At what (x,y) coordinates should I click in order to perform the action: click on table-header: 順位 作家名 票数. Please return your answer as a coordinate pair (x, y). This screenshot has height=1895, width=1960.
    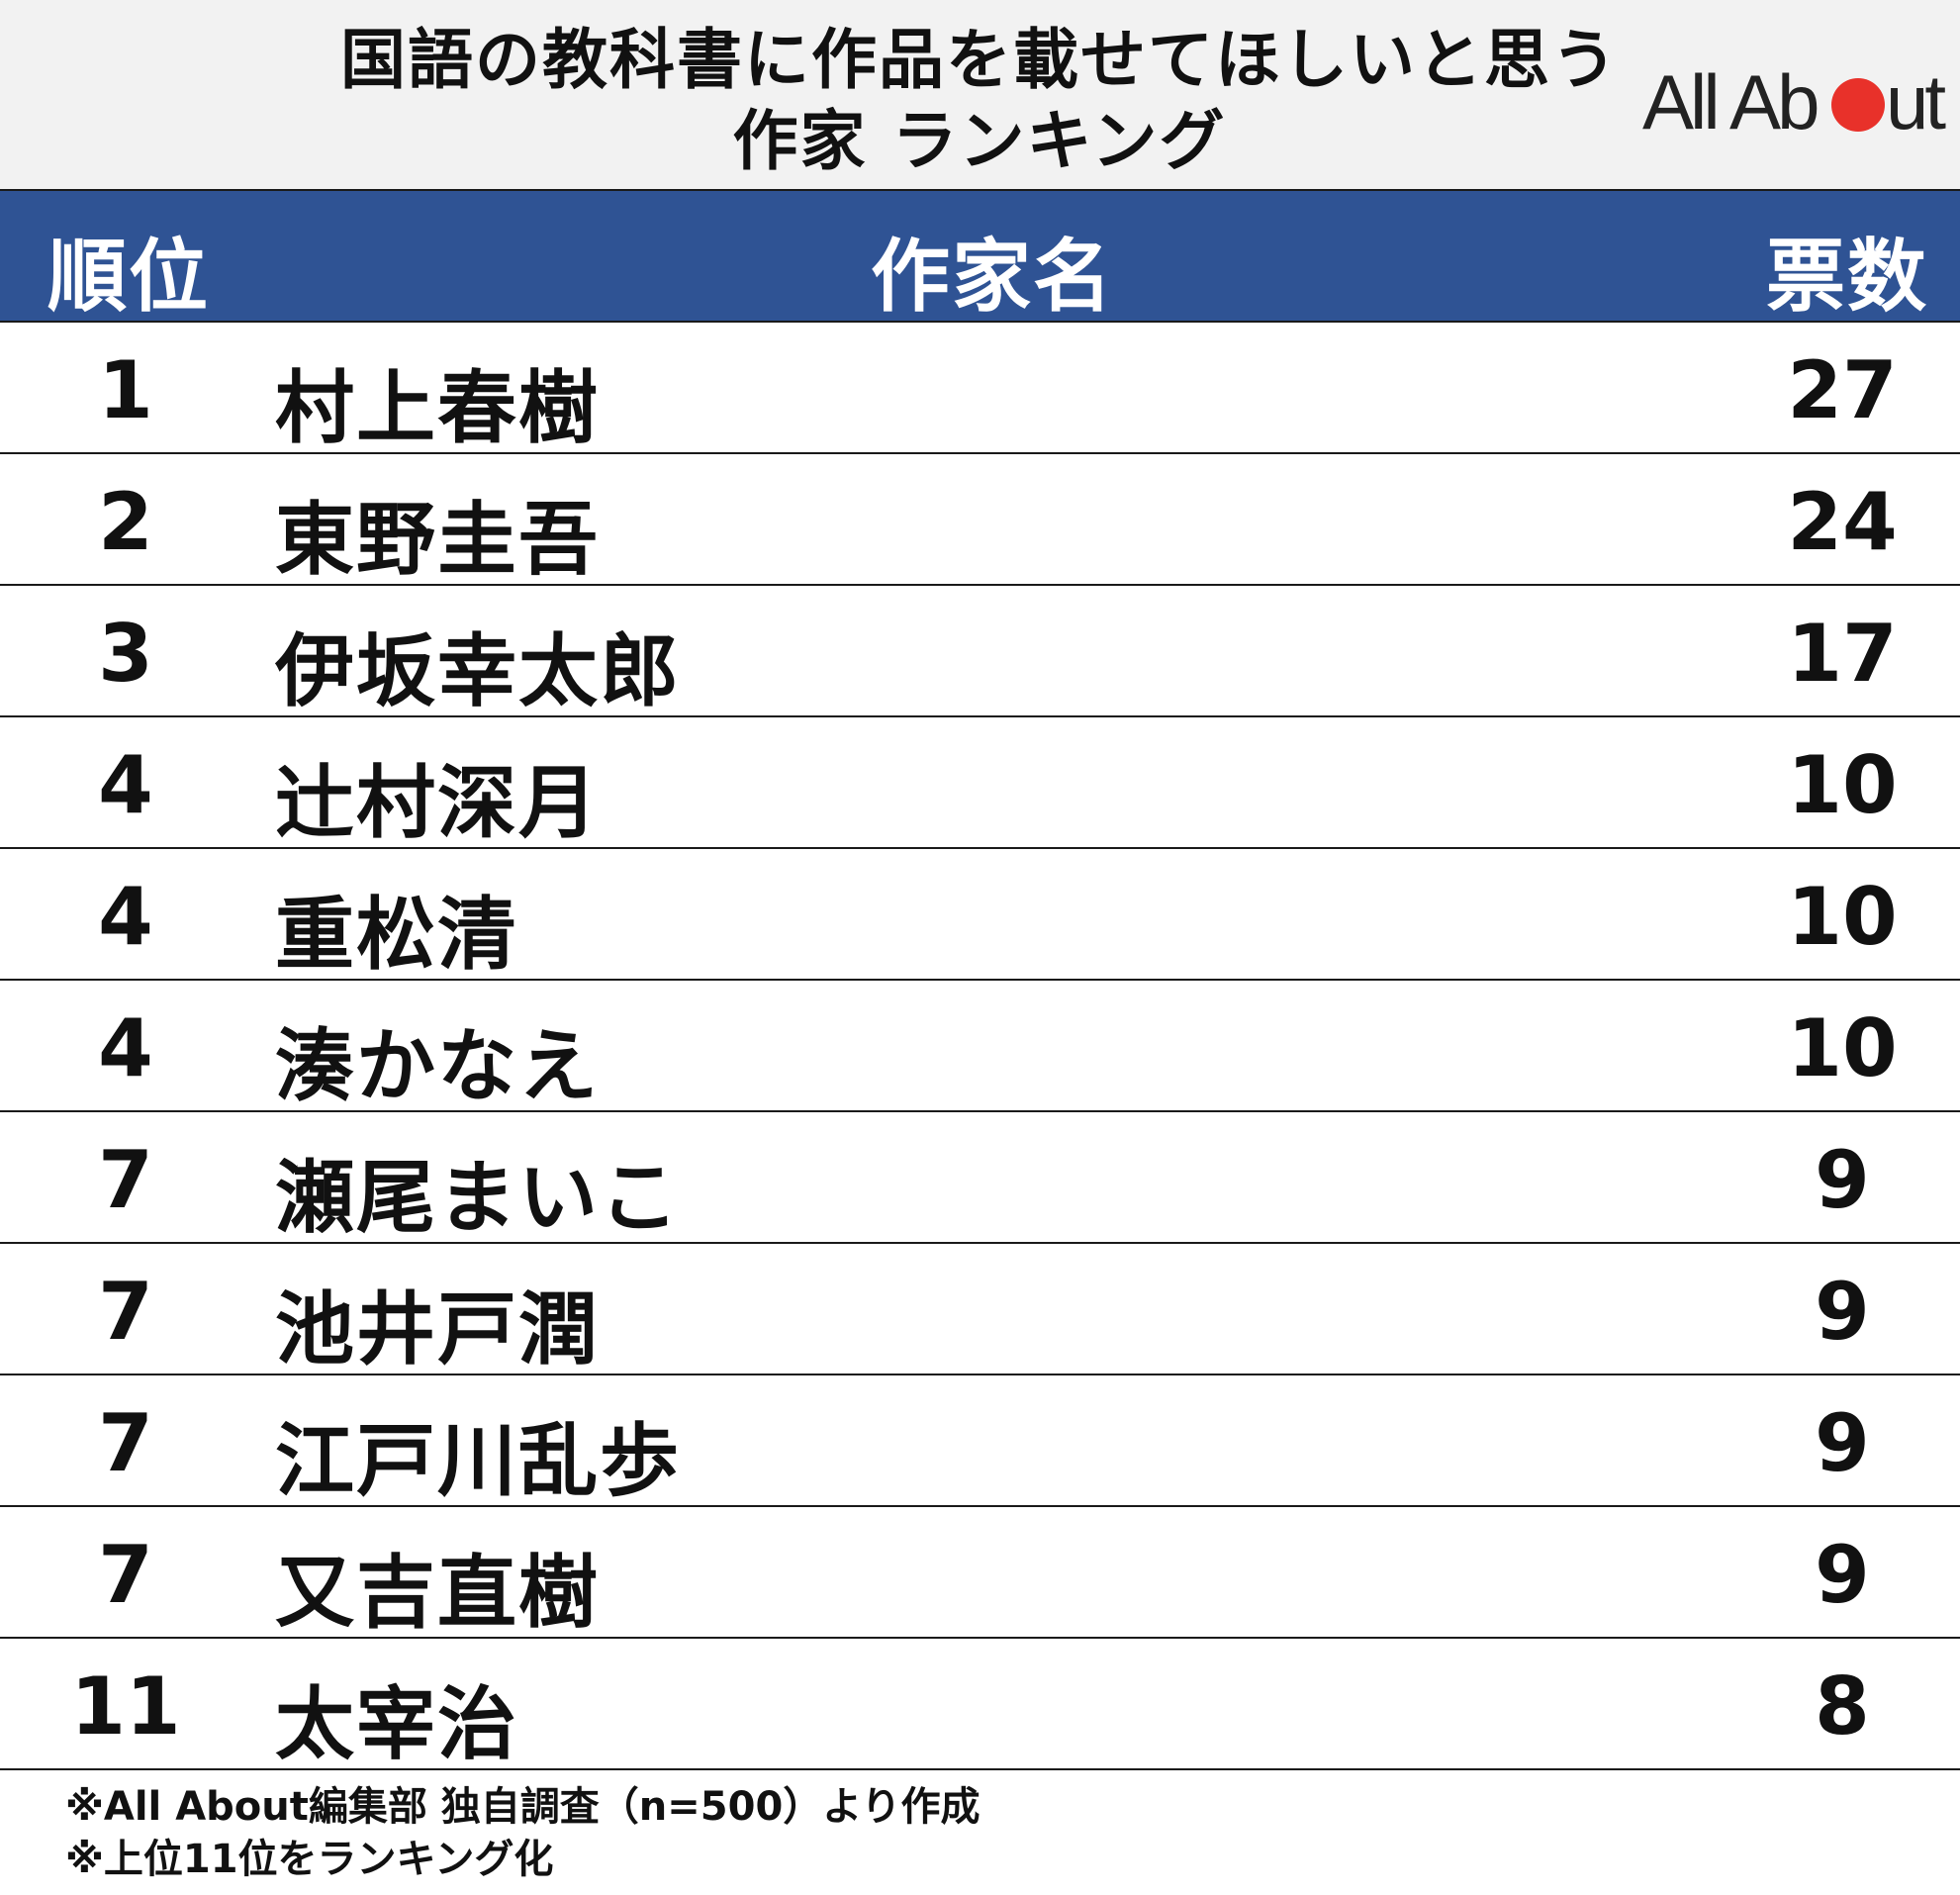
    Looking at the image, I should click on (980, 257).